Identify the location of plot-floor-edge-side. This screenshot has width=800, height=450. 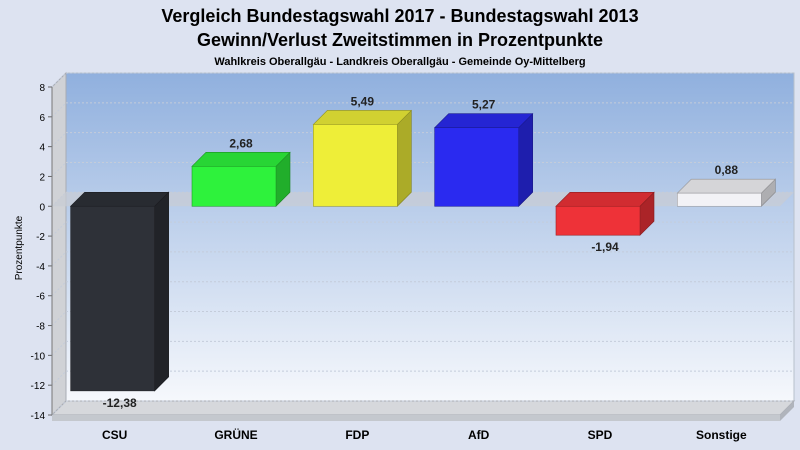
(787, 411).